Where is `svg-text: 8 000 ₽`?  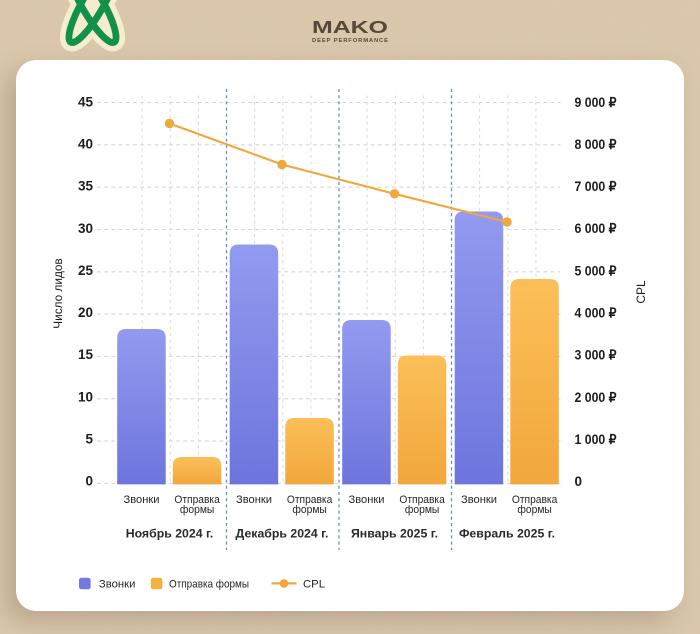
svg-text: 8 000 ₽ is located at coordinates (596, 144).